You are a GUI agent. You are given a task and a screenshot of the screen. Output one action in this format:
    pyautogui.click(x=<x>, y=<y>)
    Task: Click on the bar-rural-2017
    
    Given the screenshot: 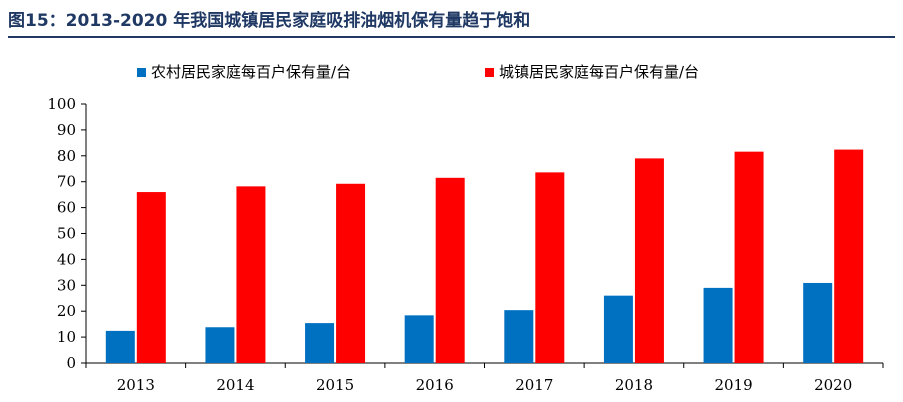 What is the action you would take?
    pyautogui.click(x=519, y=336)
    